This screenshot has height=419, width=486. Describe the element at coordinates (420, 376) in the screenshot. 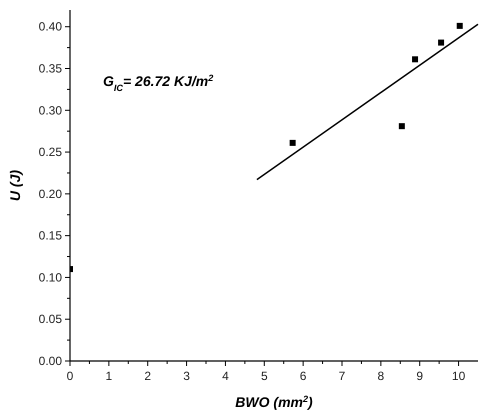

I see `x-tick-label: 9` at that location.